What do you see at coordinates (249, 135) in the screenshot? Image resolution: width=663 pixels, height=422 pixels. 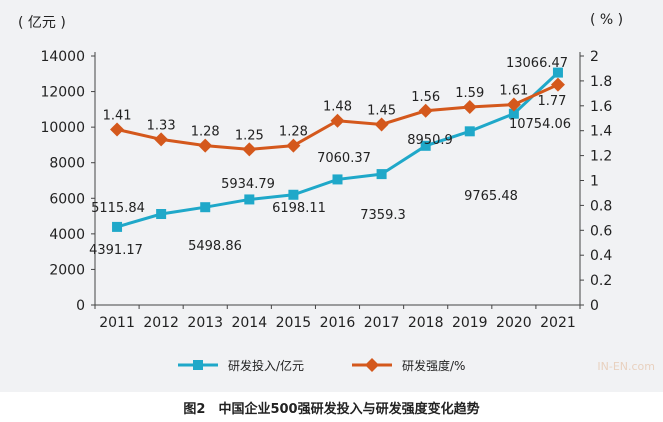 I see `rd-intensity-label: 1.25` at bounding box center [249, 135].